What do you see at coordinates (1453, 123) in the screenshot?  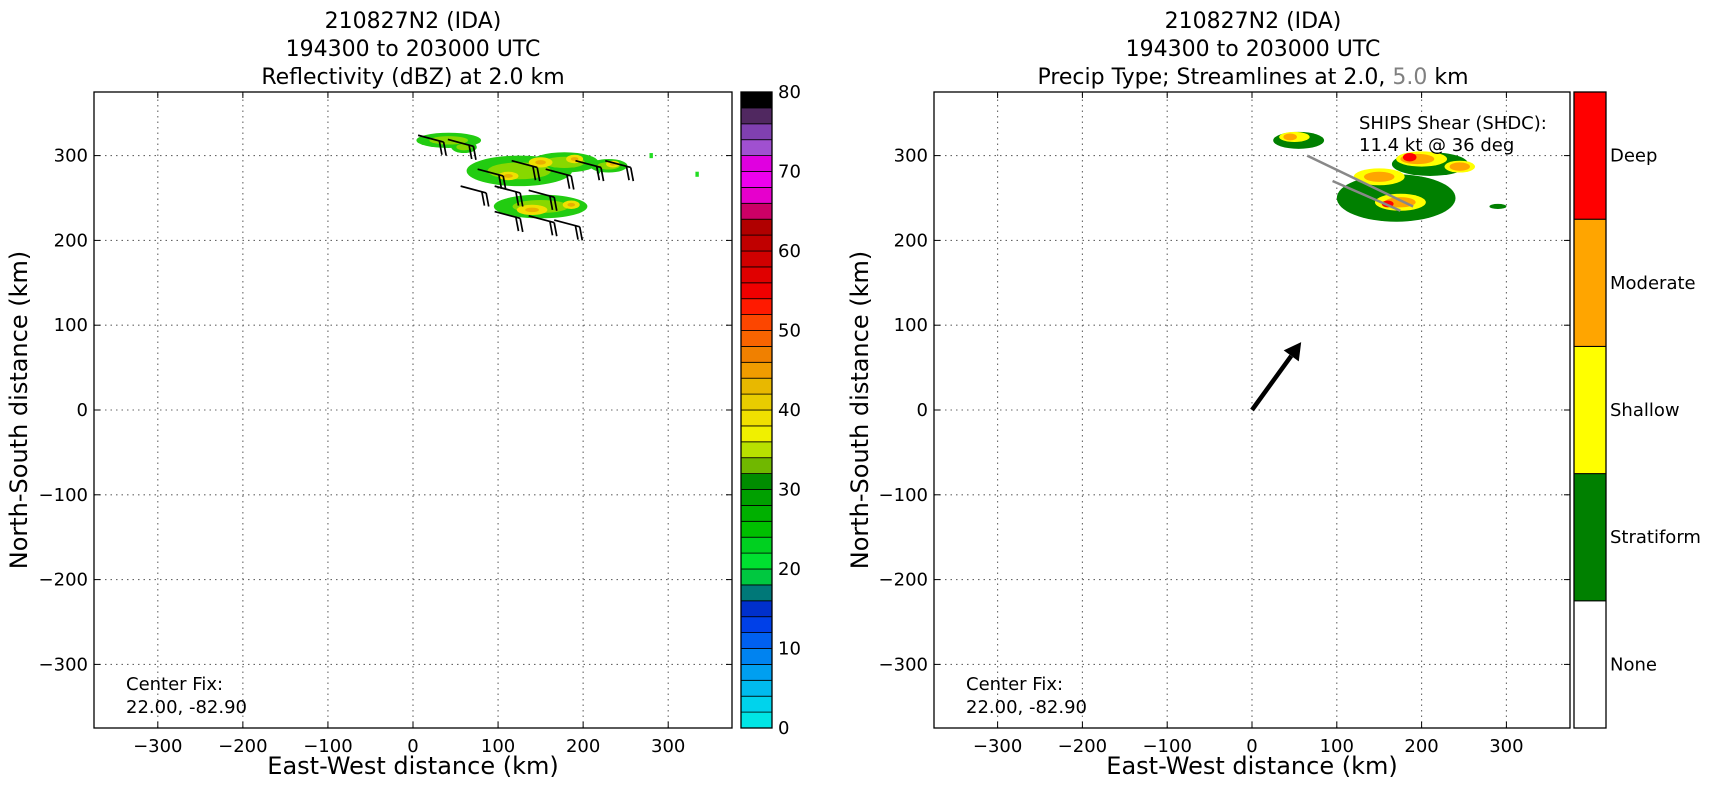 I see `shear-text-line-1: SHIPS Shear (SHDC):` at bounding box center [1453, 123].